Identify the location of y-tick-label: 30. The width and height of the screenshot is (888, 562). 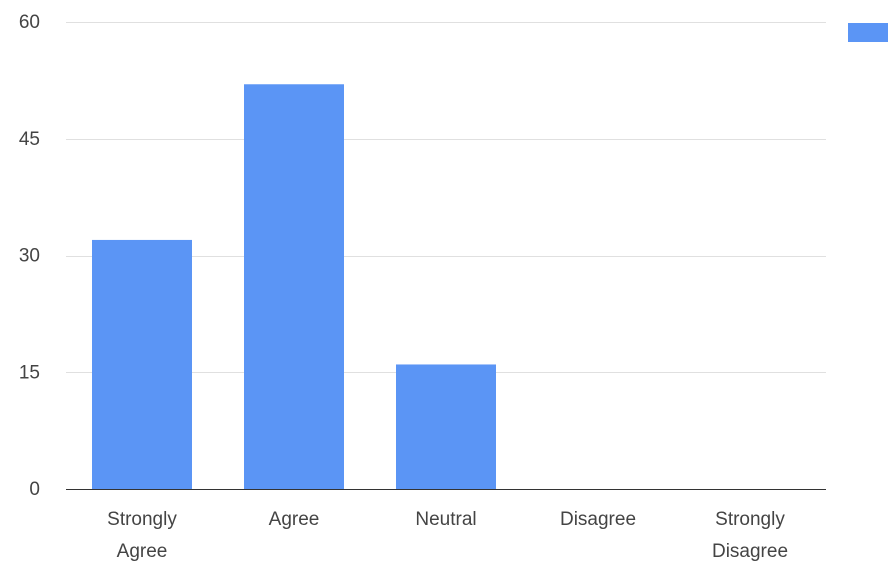
(29, 256).